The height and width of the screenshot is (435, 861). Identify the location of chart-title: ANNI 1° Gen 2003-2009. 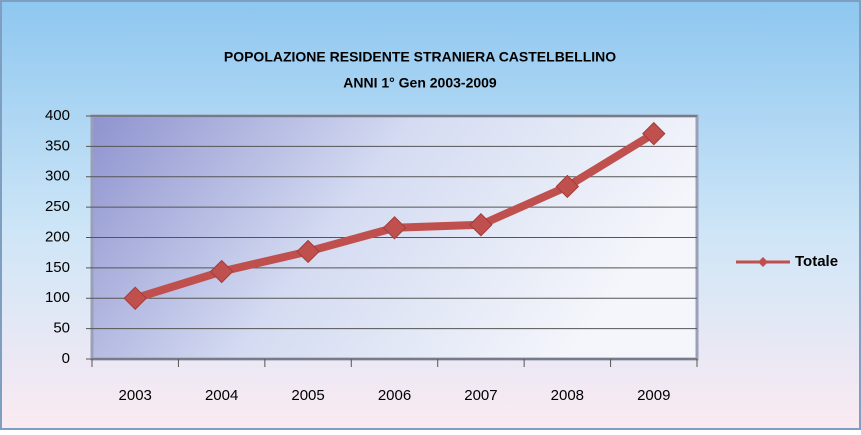
(420, 83).